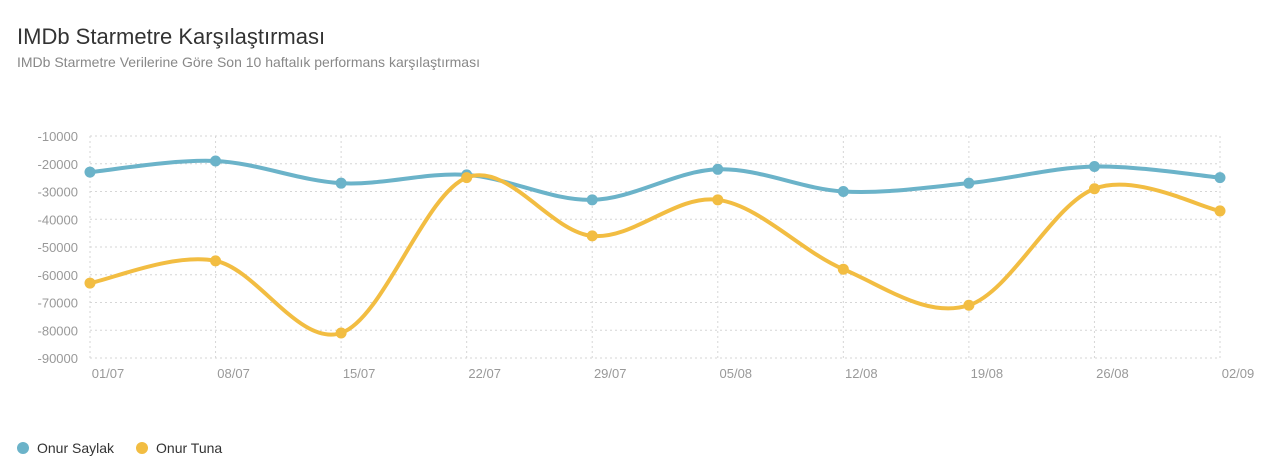 The height and width of the screenshot is (464, 1279). What do you see at coordinates (655, 180) in the screenshot?
I see `series-line-onur-saylak` at bounding box center [655, 180].